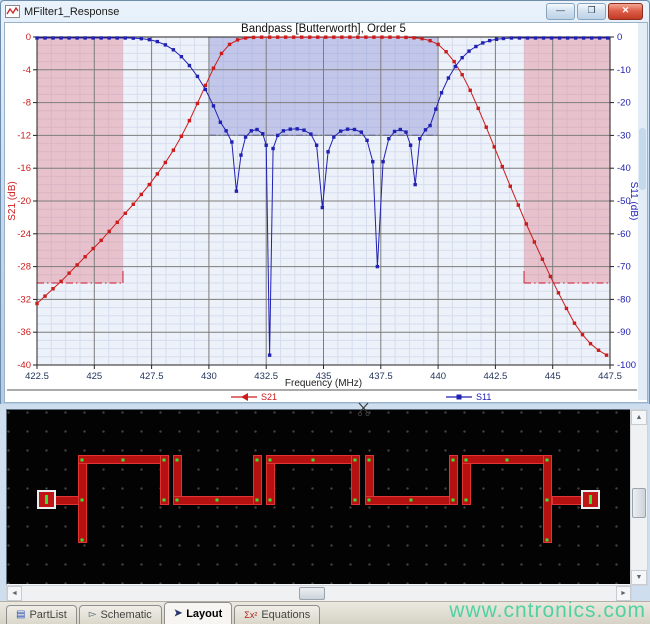  What do you see at coordinates (24, 299) in the screenshot?
I see `y-left-tick-label: -32` at bounding box center [24, 299].